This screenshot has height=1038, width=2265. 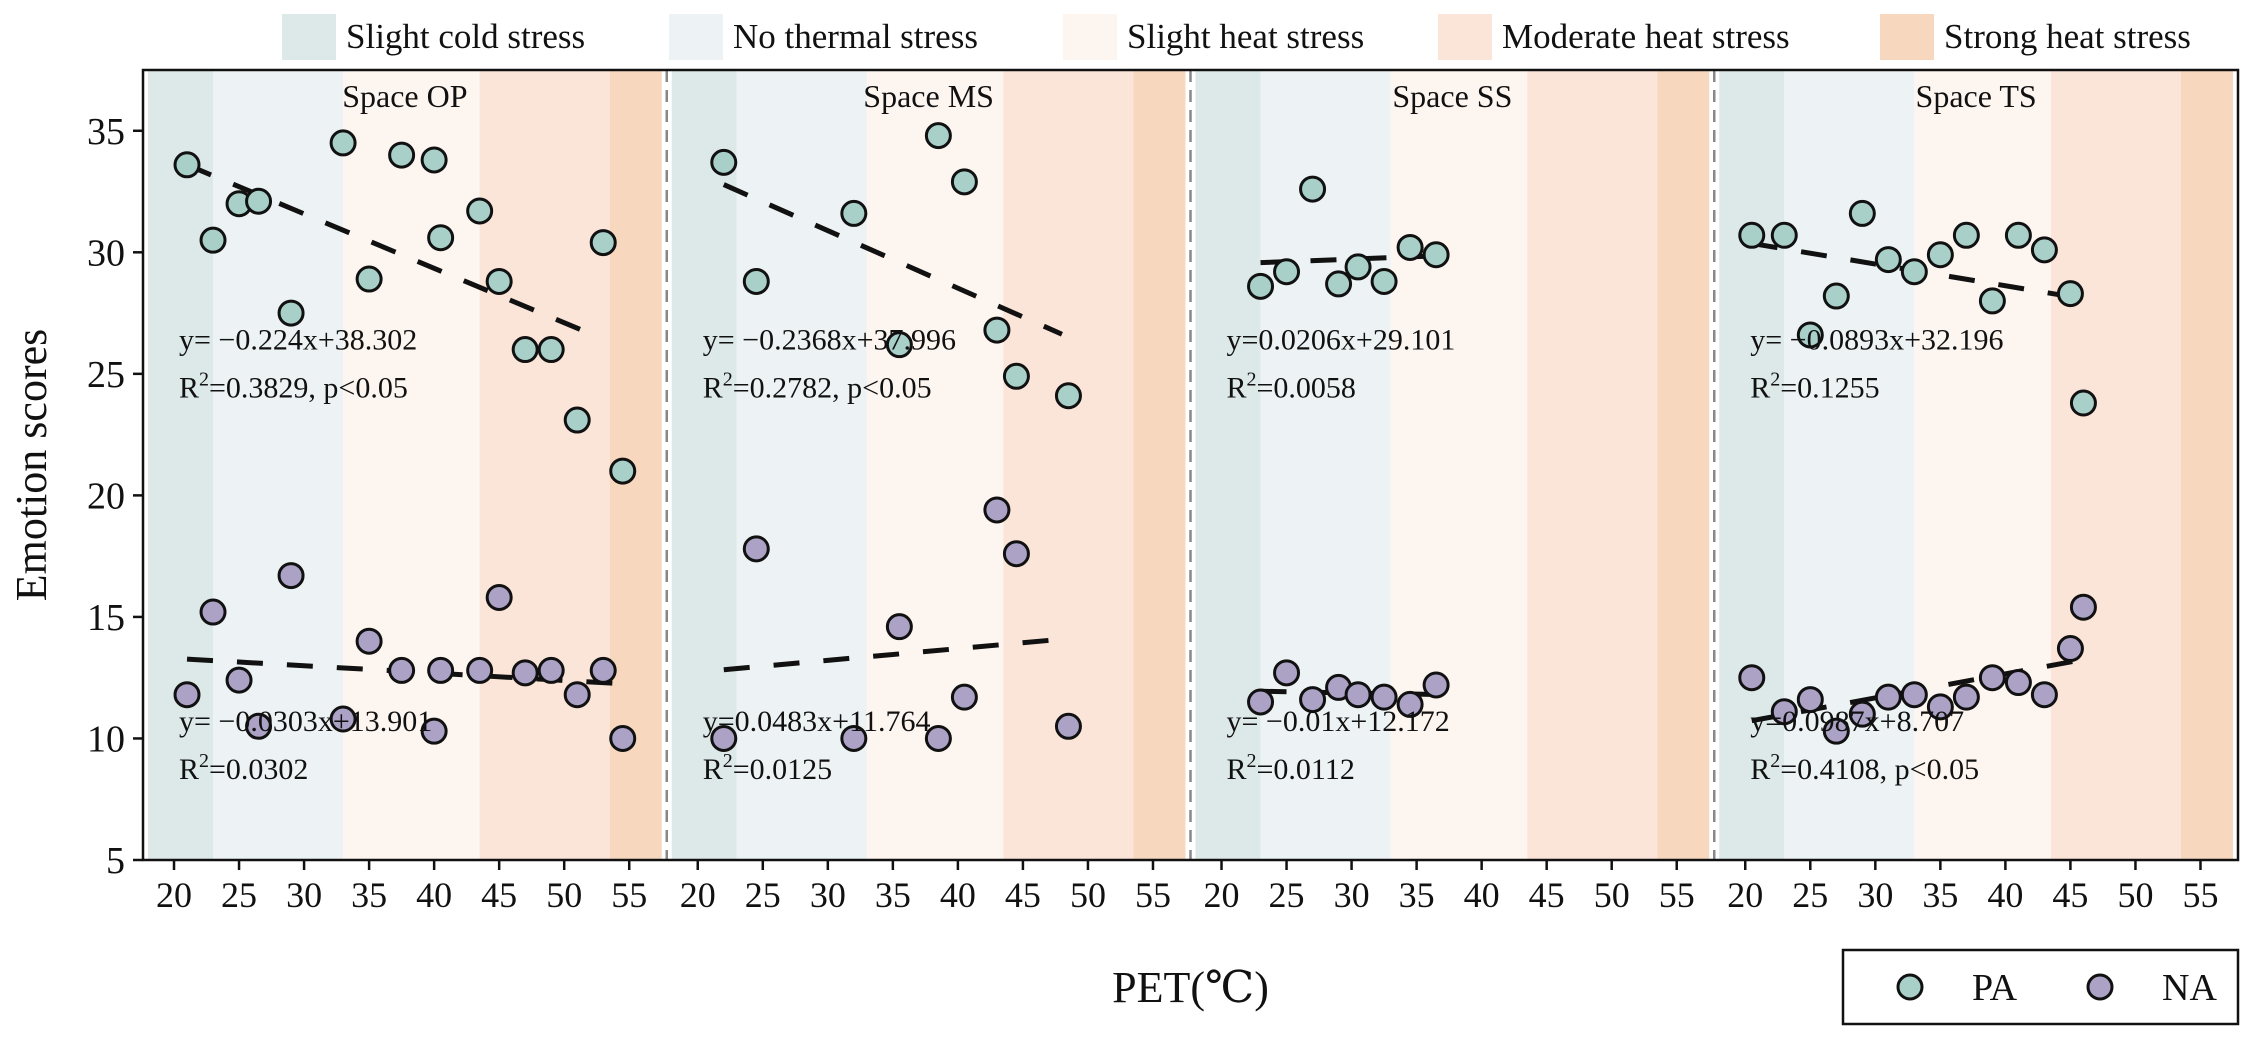 I want to click on stress-legend-label: Slight heat stress, so click(x=1245, y=36).